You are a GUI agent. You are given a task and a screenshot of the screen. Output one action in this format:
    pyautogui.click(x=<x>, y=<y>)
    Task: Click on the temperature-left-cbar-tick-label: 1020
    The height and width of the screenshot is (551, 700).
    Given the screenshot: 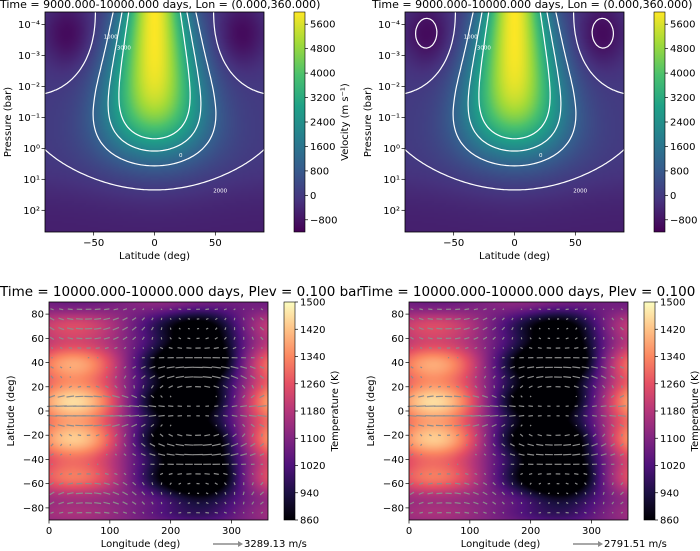 What is the action you would take?
    pyautogui.click(x=312, y=466)
    